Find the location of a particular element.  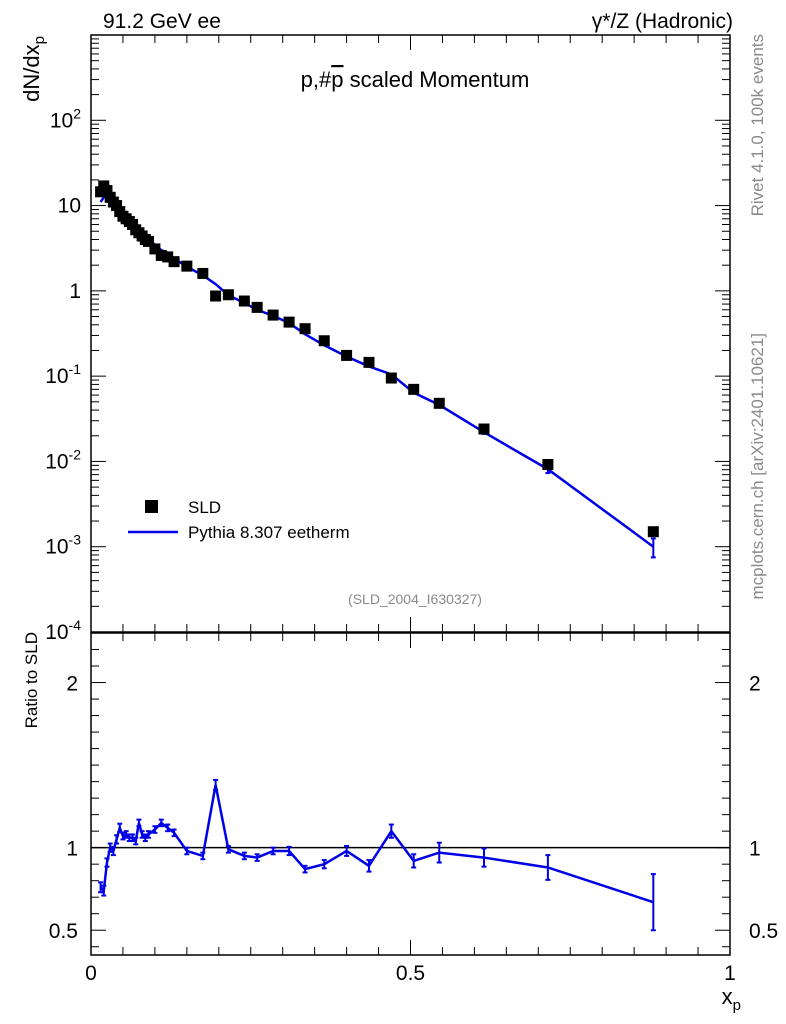

main-ytick-label: 10⁻³ is located at coordinates (63, 545).